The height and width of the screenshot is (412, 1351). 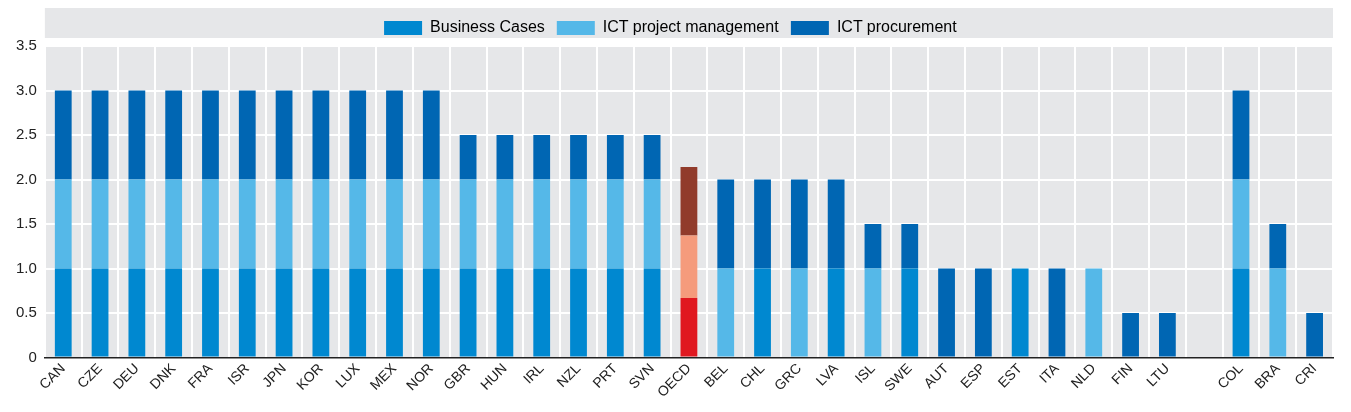 What do you see at coordinates (26, 45) in the screenshot?
I see `y-tick-label: 3.5` at bounding box center [26, 45].